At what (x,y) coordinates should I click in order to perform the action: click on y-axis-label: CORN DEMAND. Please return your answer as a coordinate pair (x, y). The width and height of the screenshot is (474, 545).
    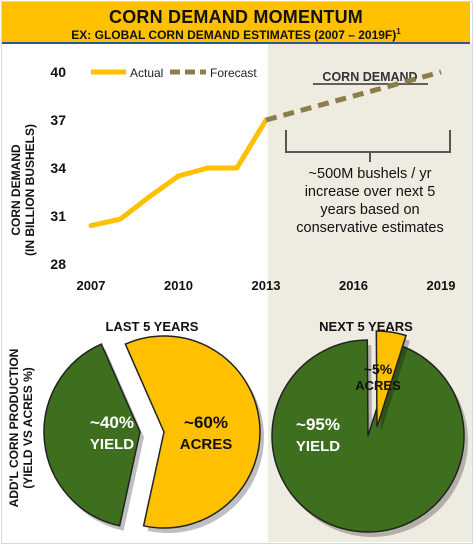
    Looking at the image, I should click on (16, 190).